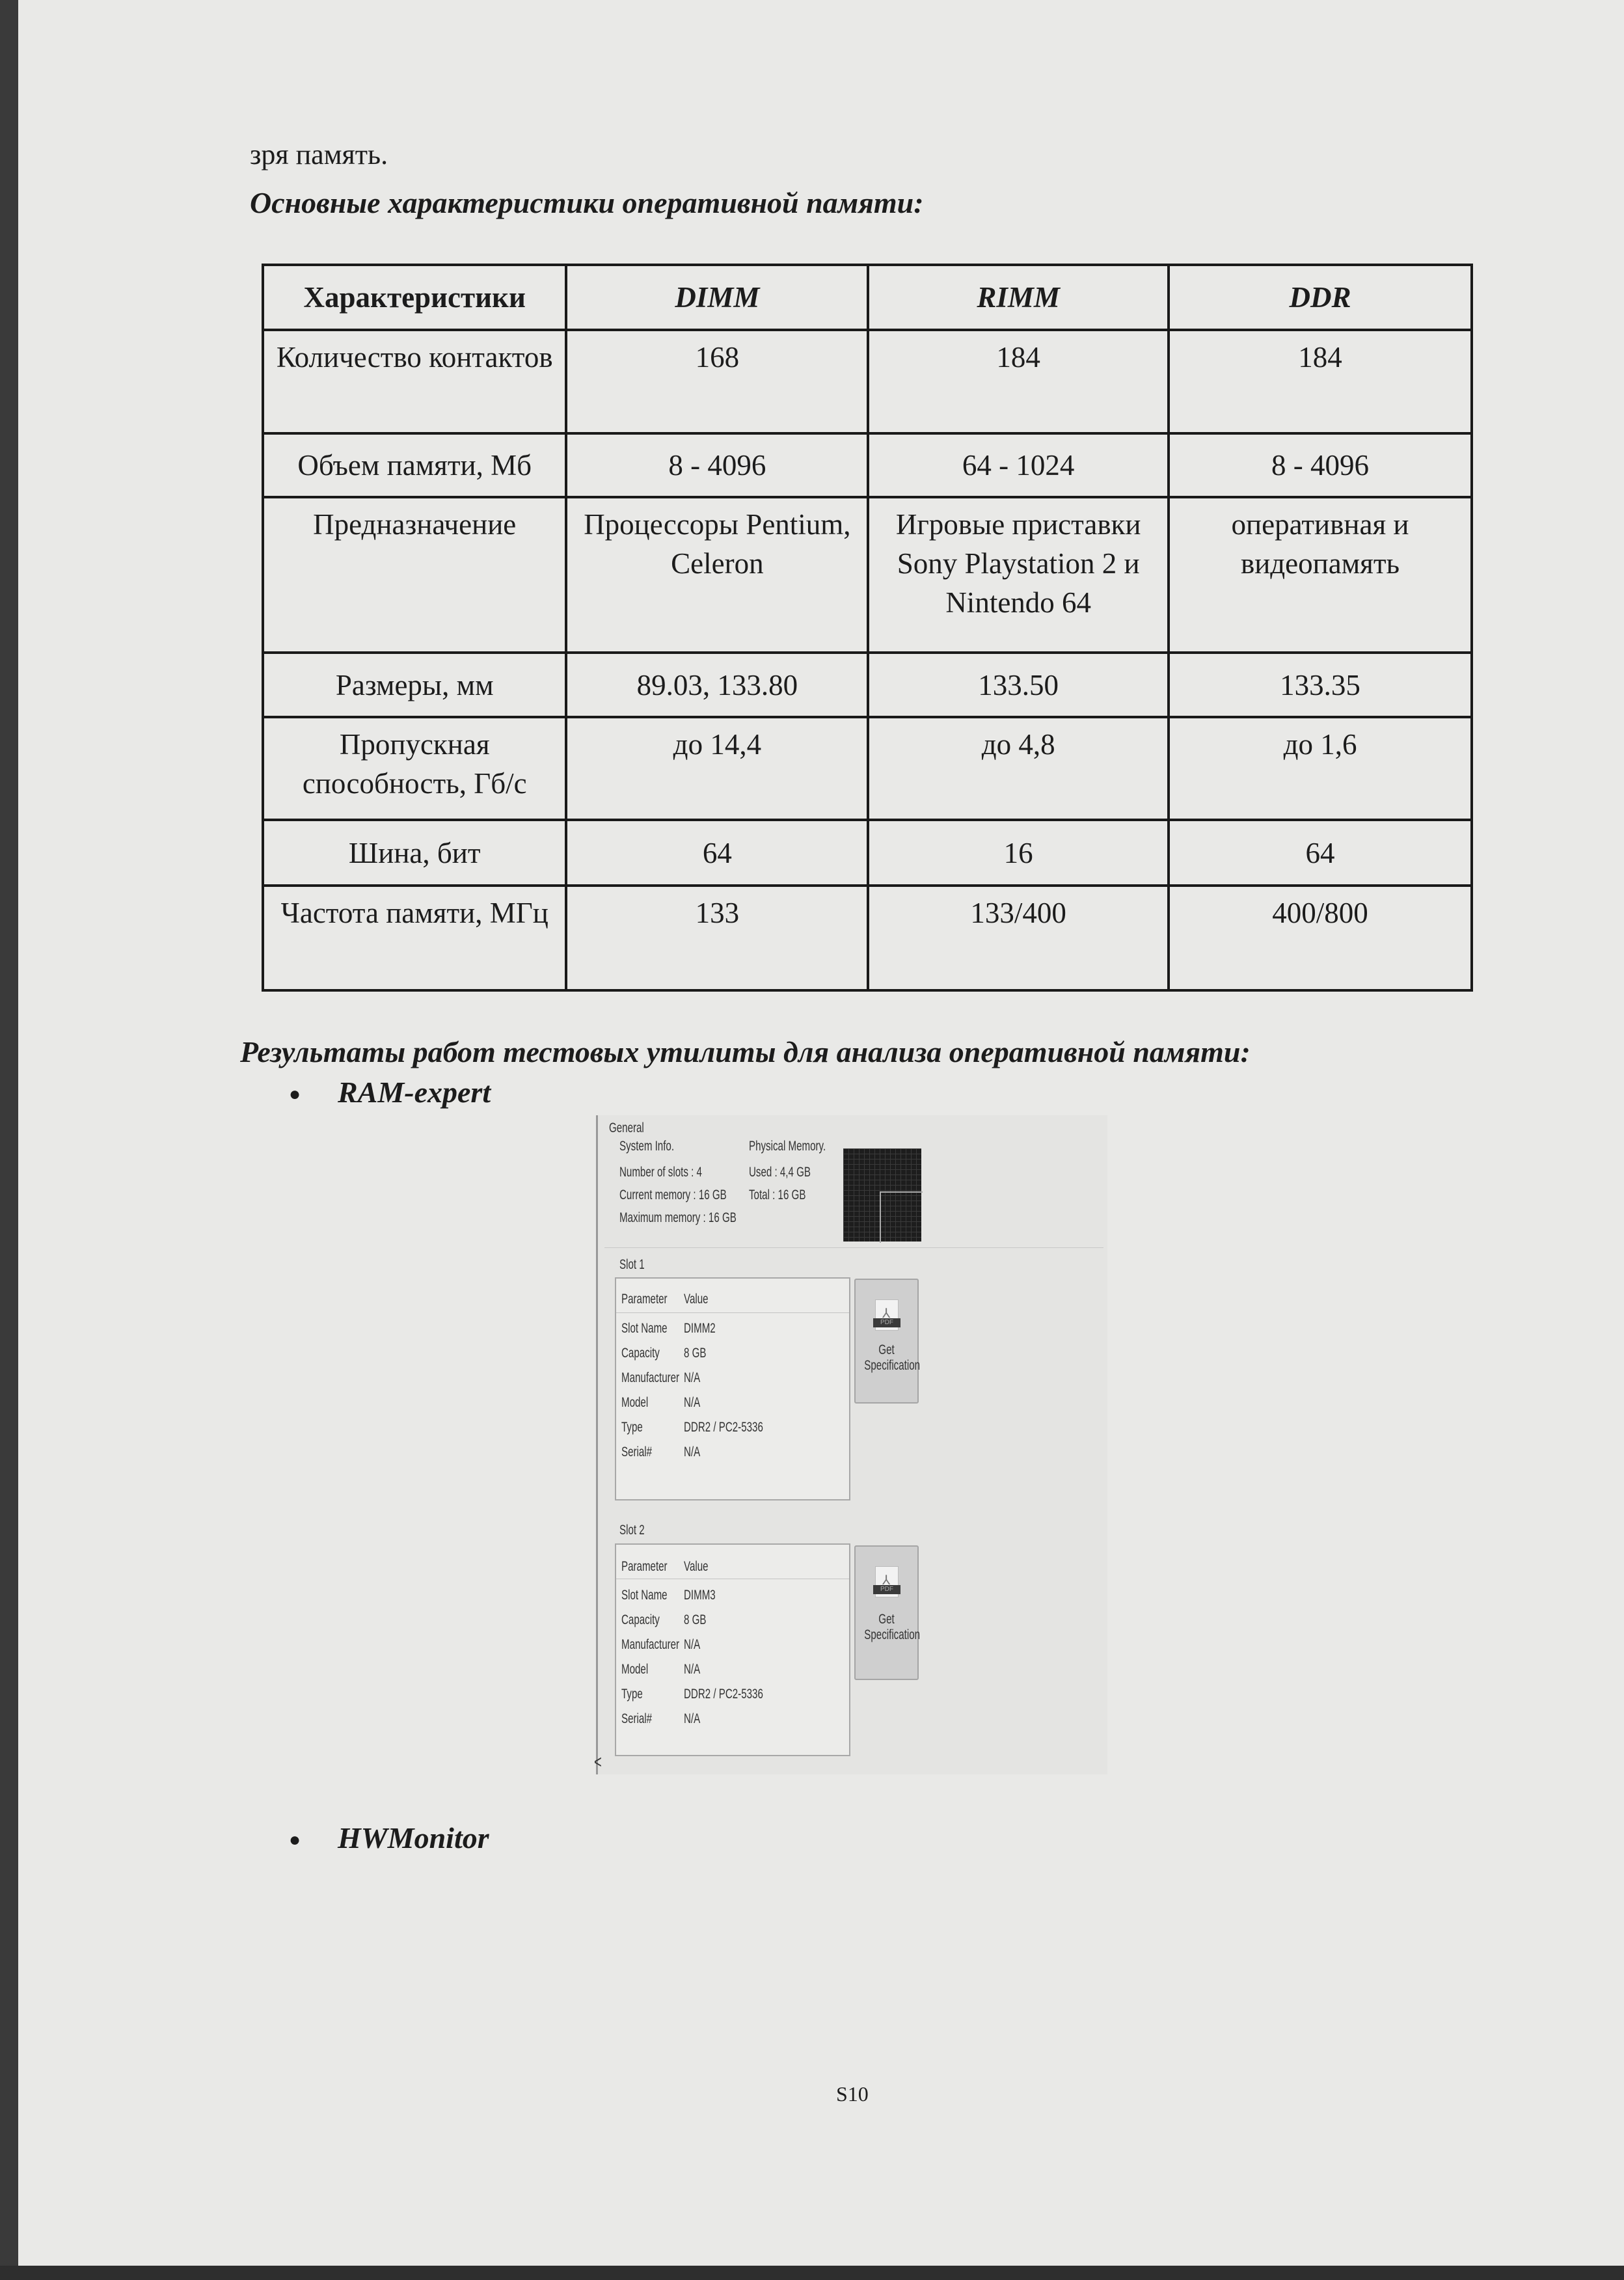 The image size is (1624, 2280). I want to click on table-row: Шина, бит 64 16 64, so click(867, 853).